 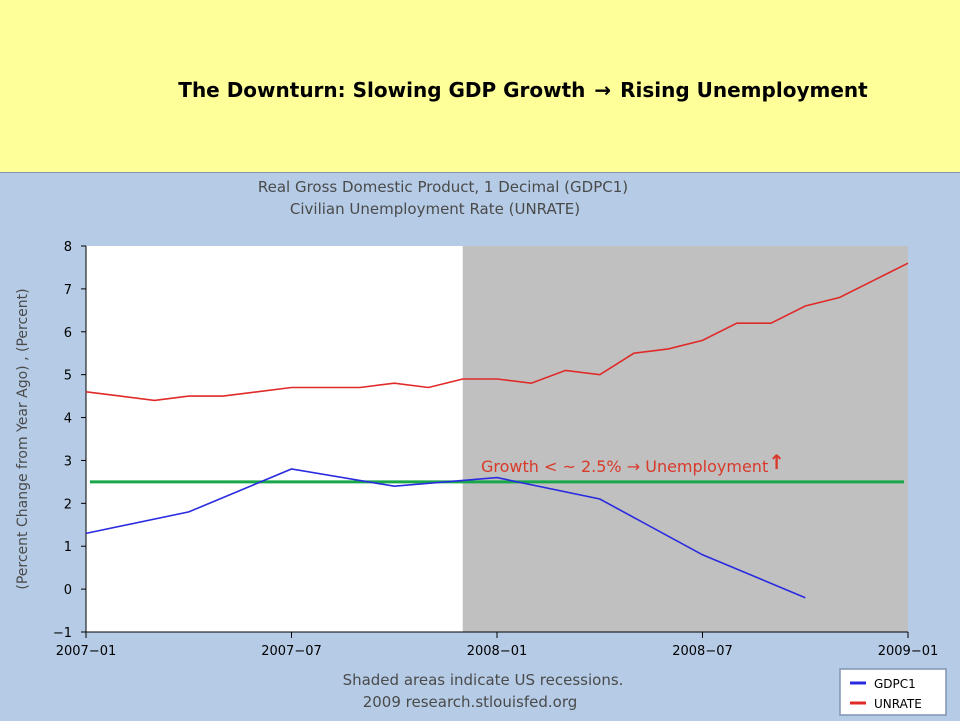 I want to click on slide-title-left: The Downturn: Slowing GDP Growth, so click(x=382, y=90).